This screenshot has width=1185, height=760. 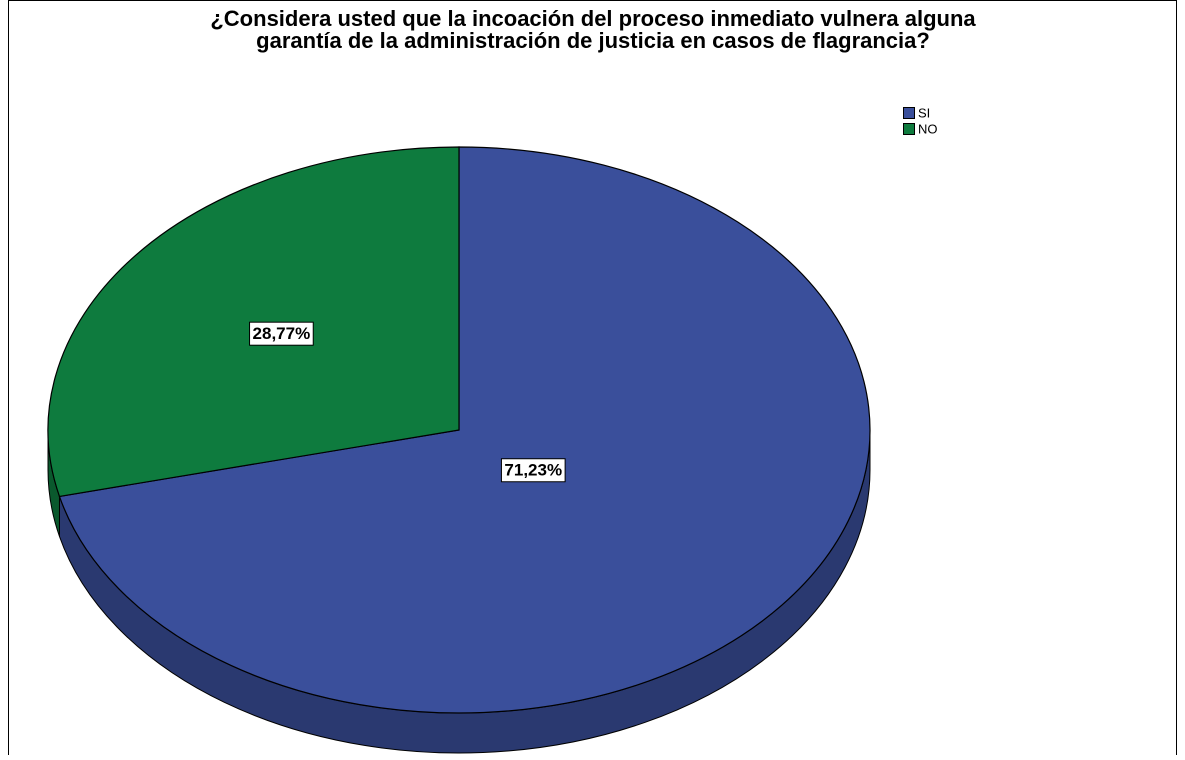 I want to click on legend-label: SI, so click(x=924, y=112).